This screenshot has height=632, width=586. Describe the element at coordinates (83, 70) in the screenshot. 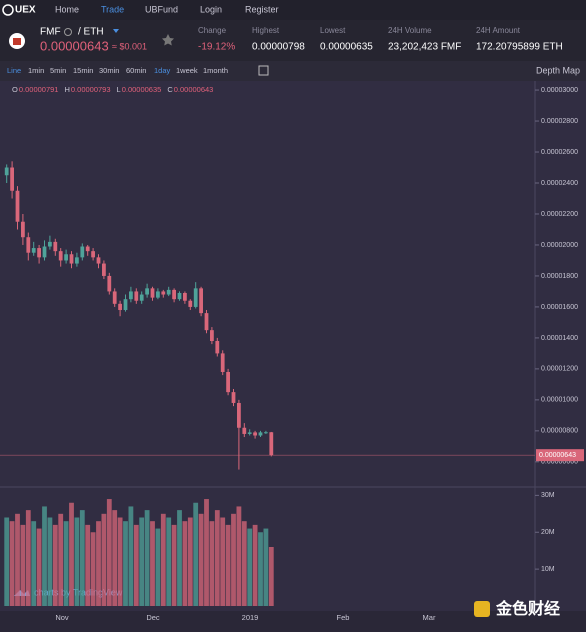

I see `interval-button: 15min` at that location.